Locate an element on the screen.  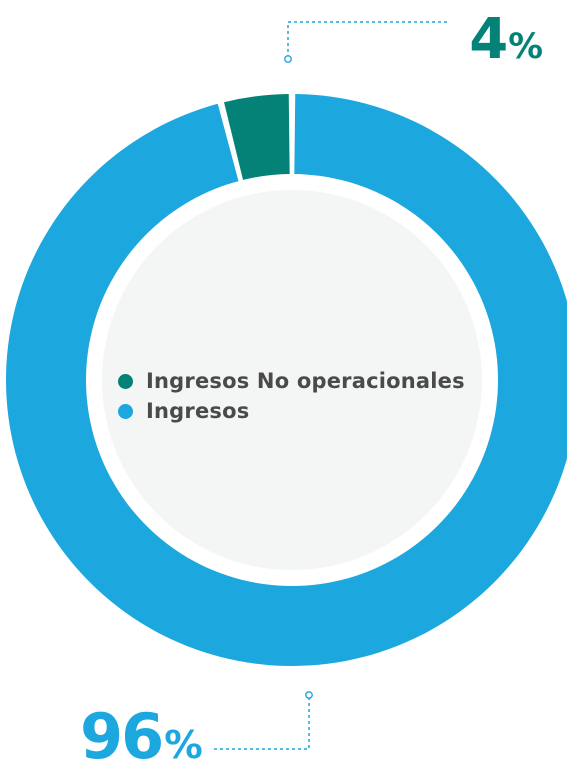
legend-item: Ingresos No operacionales is located at coordinates (291, 381).